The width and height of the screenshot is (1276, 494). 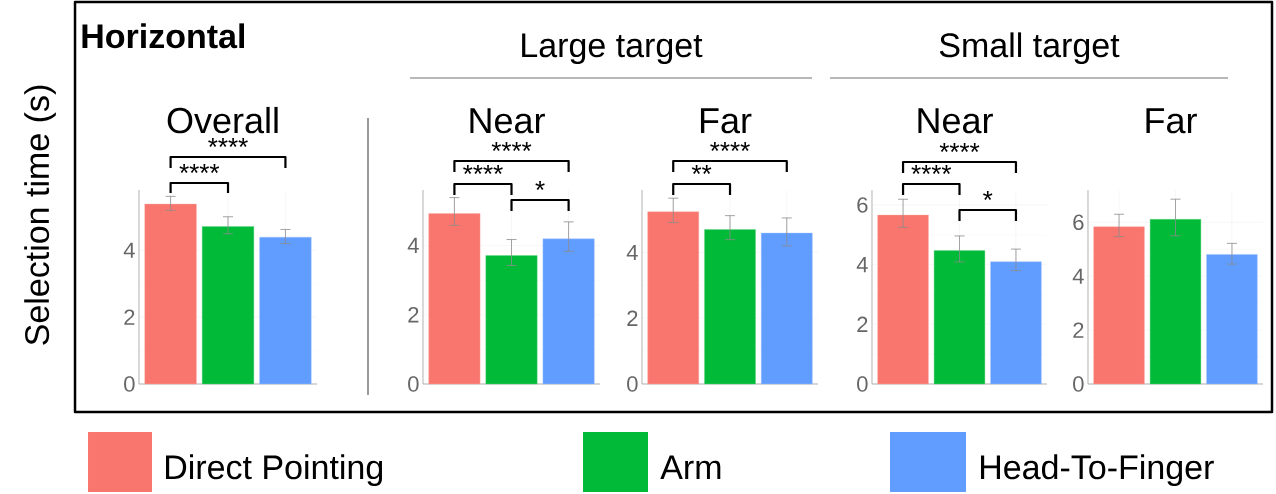 What do you see at coordinates (612, 49) in the screenshot?
I see `chart-subtitle: Large target` at bounding box center [612, 49].